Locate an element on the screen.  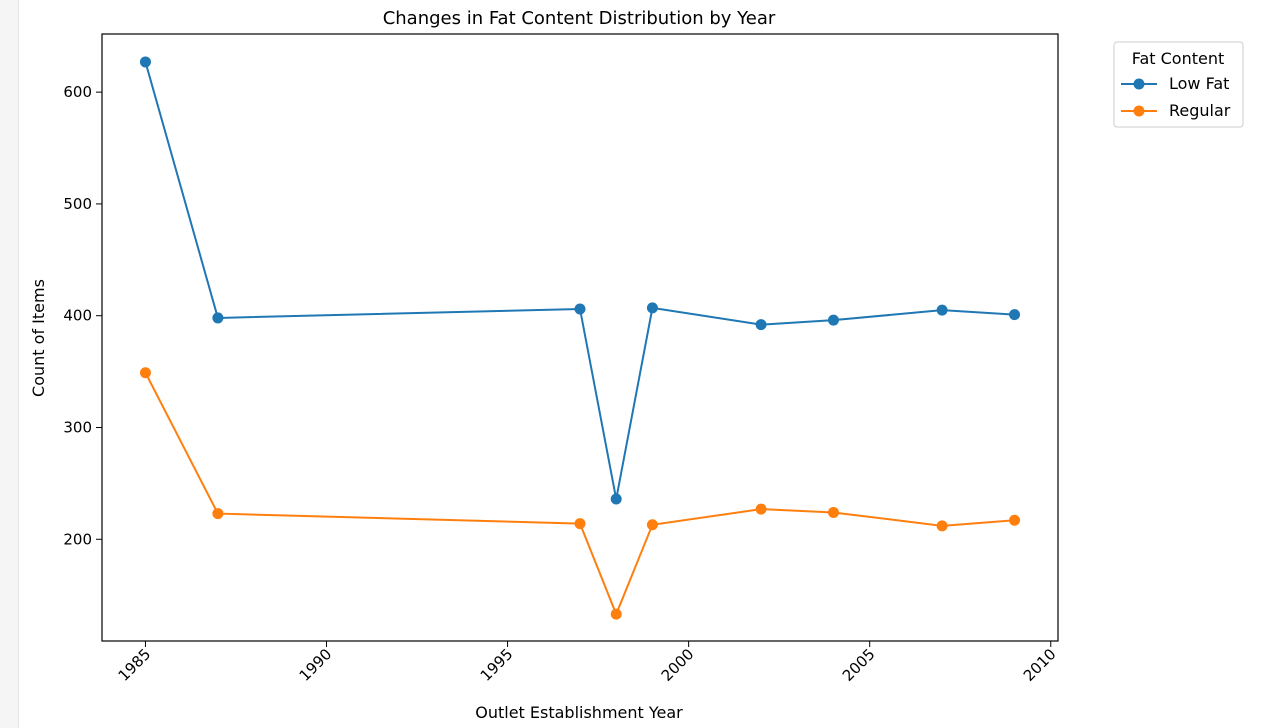
legend-title: Fat Content is located at coordinates (1178, 58).